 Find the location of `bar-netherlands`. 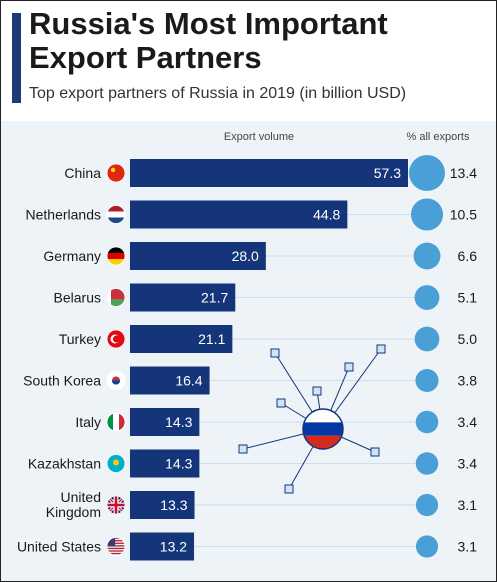

bar-netherlands is located at coordinates (239, 214).